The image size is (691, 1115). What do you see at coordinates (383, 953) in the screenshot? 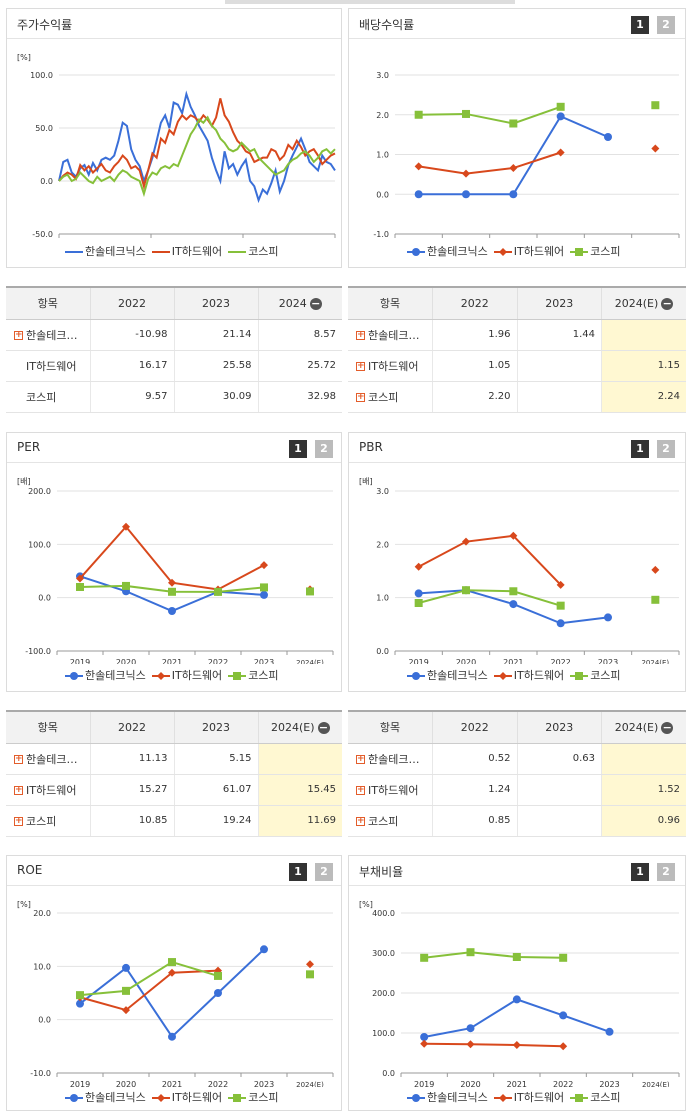
I see `y-tick-label: 300.0` at bounding box center [383, 953].